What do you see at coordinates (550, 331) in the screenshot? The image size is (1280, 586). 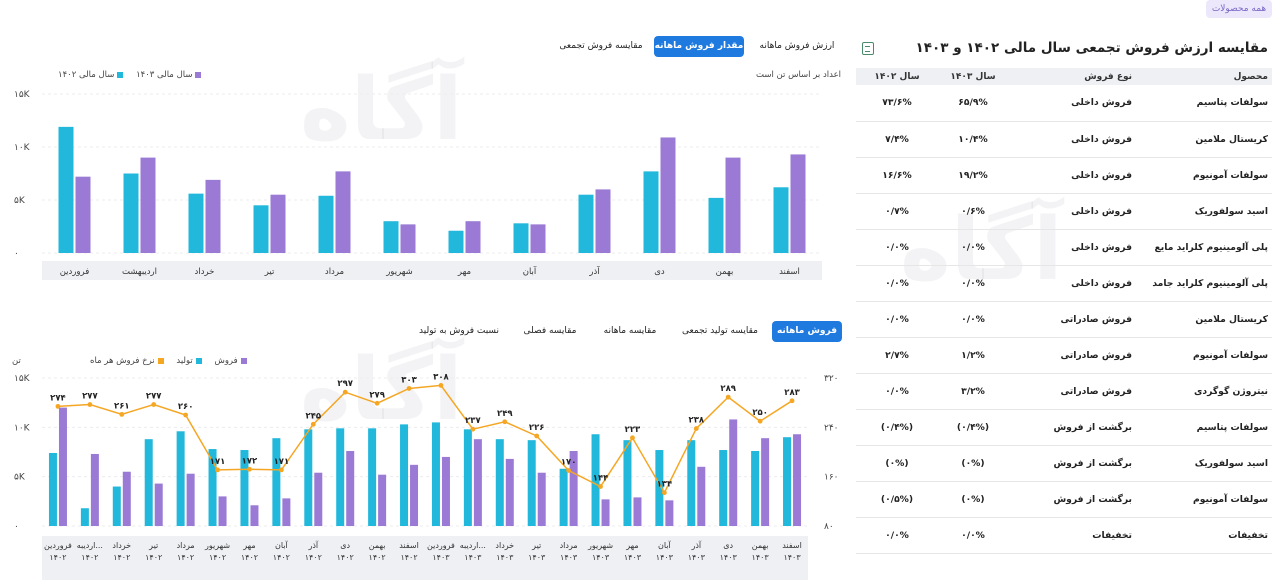 I see `tab-seasonal-comparison: مقایسه فصلی` at bounding box center [550, 331].